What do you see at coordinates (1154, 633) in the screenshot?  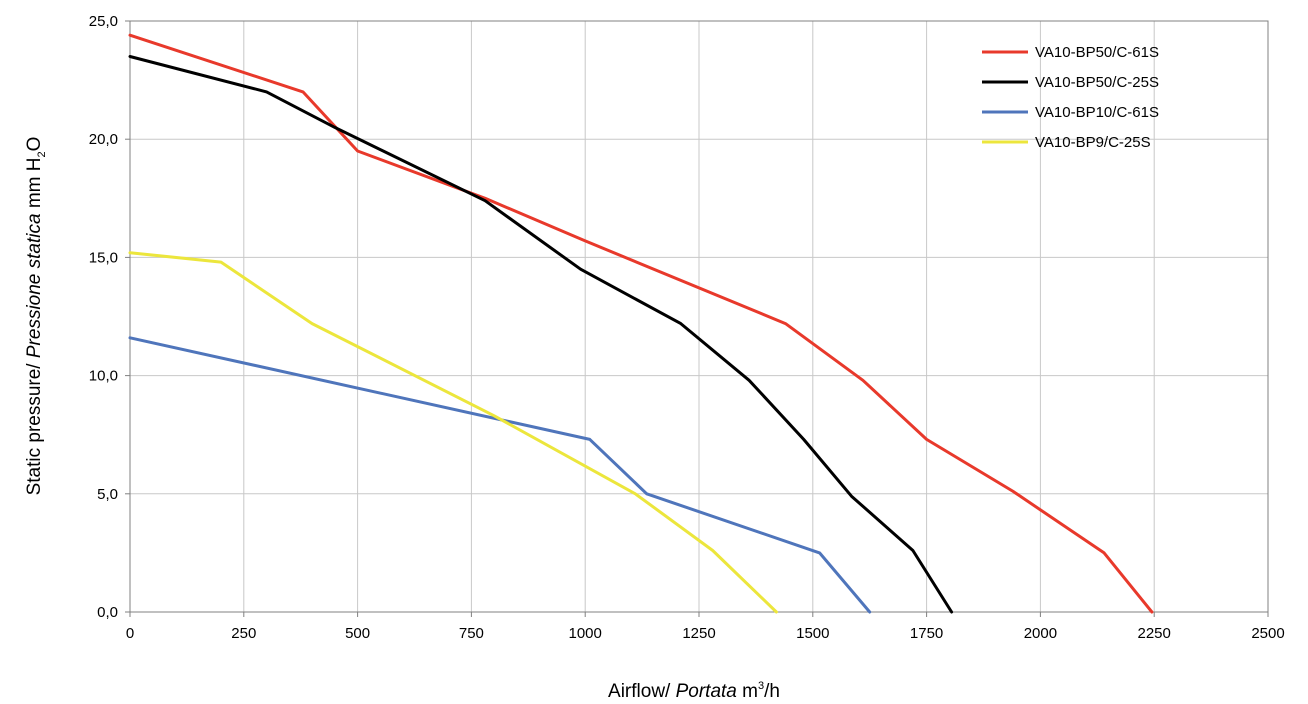 I see `x-tick-label: 2250` at bounding box center [1154, 633].